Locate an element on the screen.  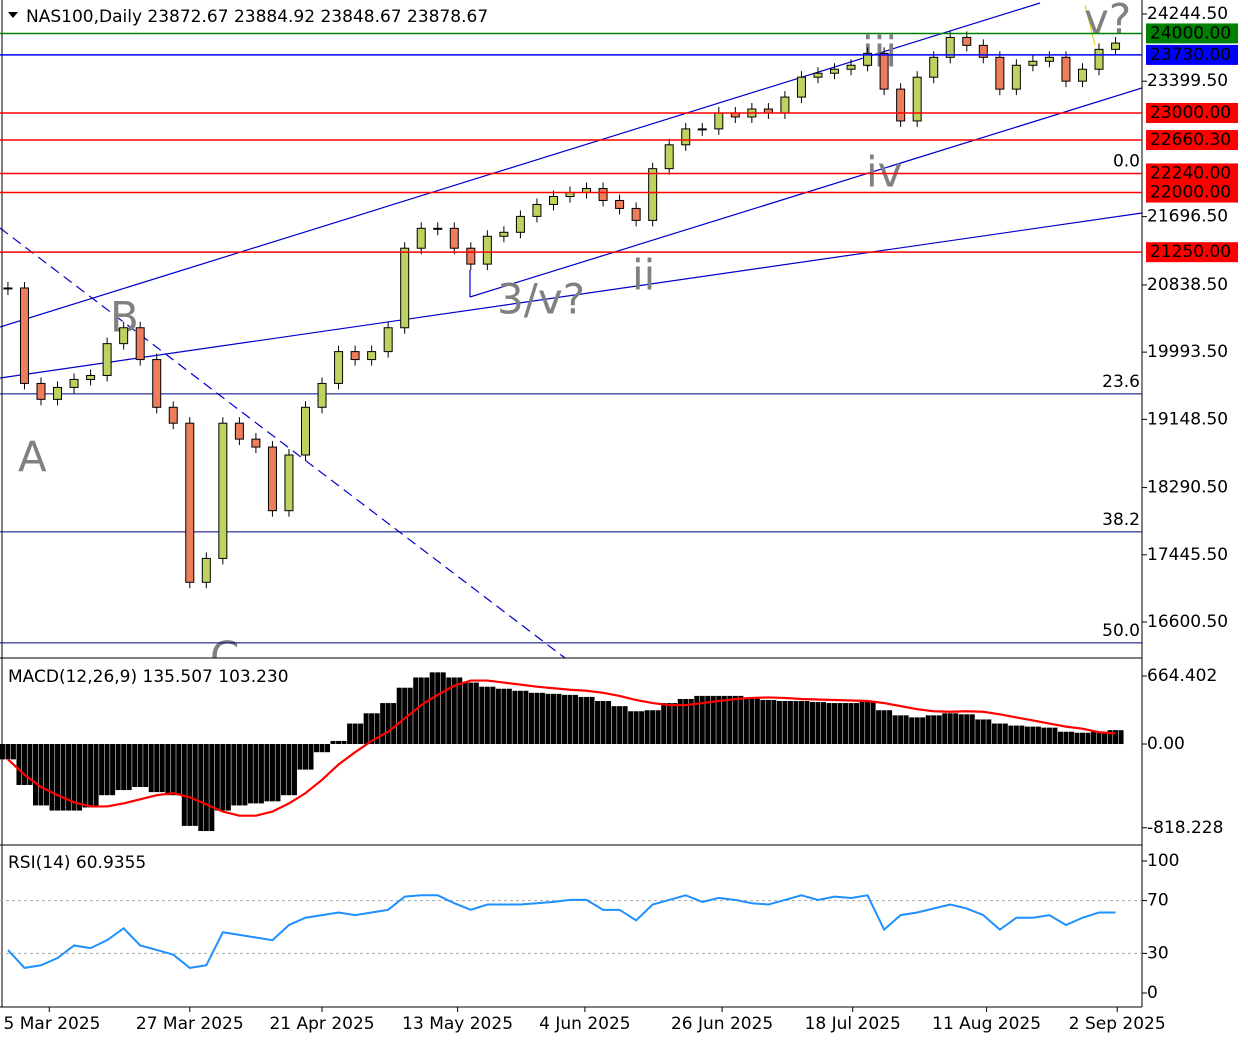
trend-line is located at coordinates (571, 295).